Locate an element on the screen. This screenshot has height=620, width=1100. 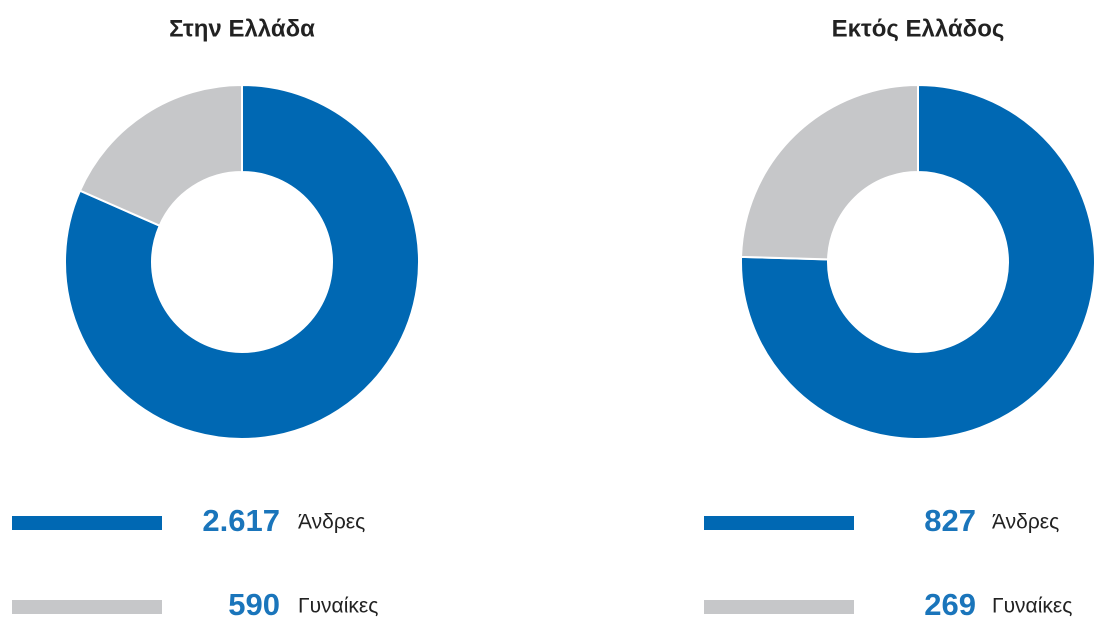
value-label: 269 is located at coordinates (950, 603).